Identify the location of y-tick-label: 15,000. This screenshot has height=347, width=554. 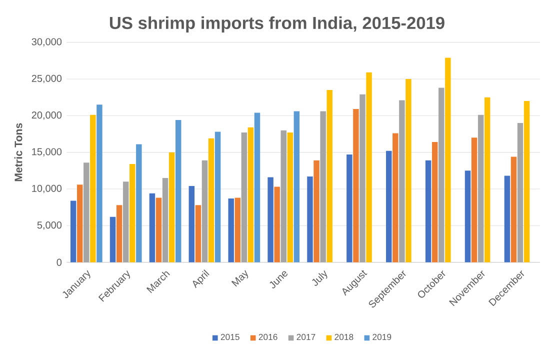
(47, 152).